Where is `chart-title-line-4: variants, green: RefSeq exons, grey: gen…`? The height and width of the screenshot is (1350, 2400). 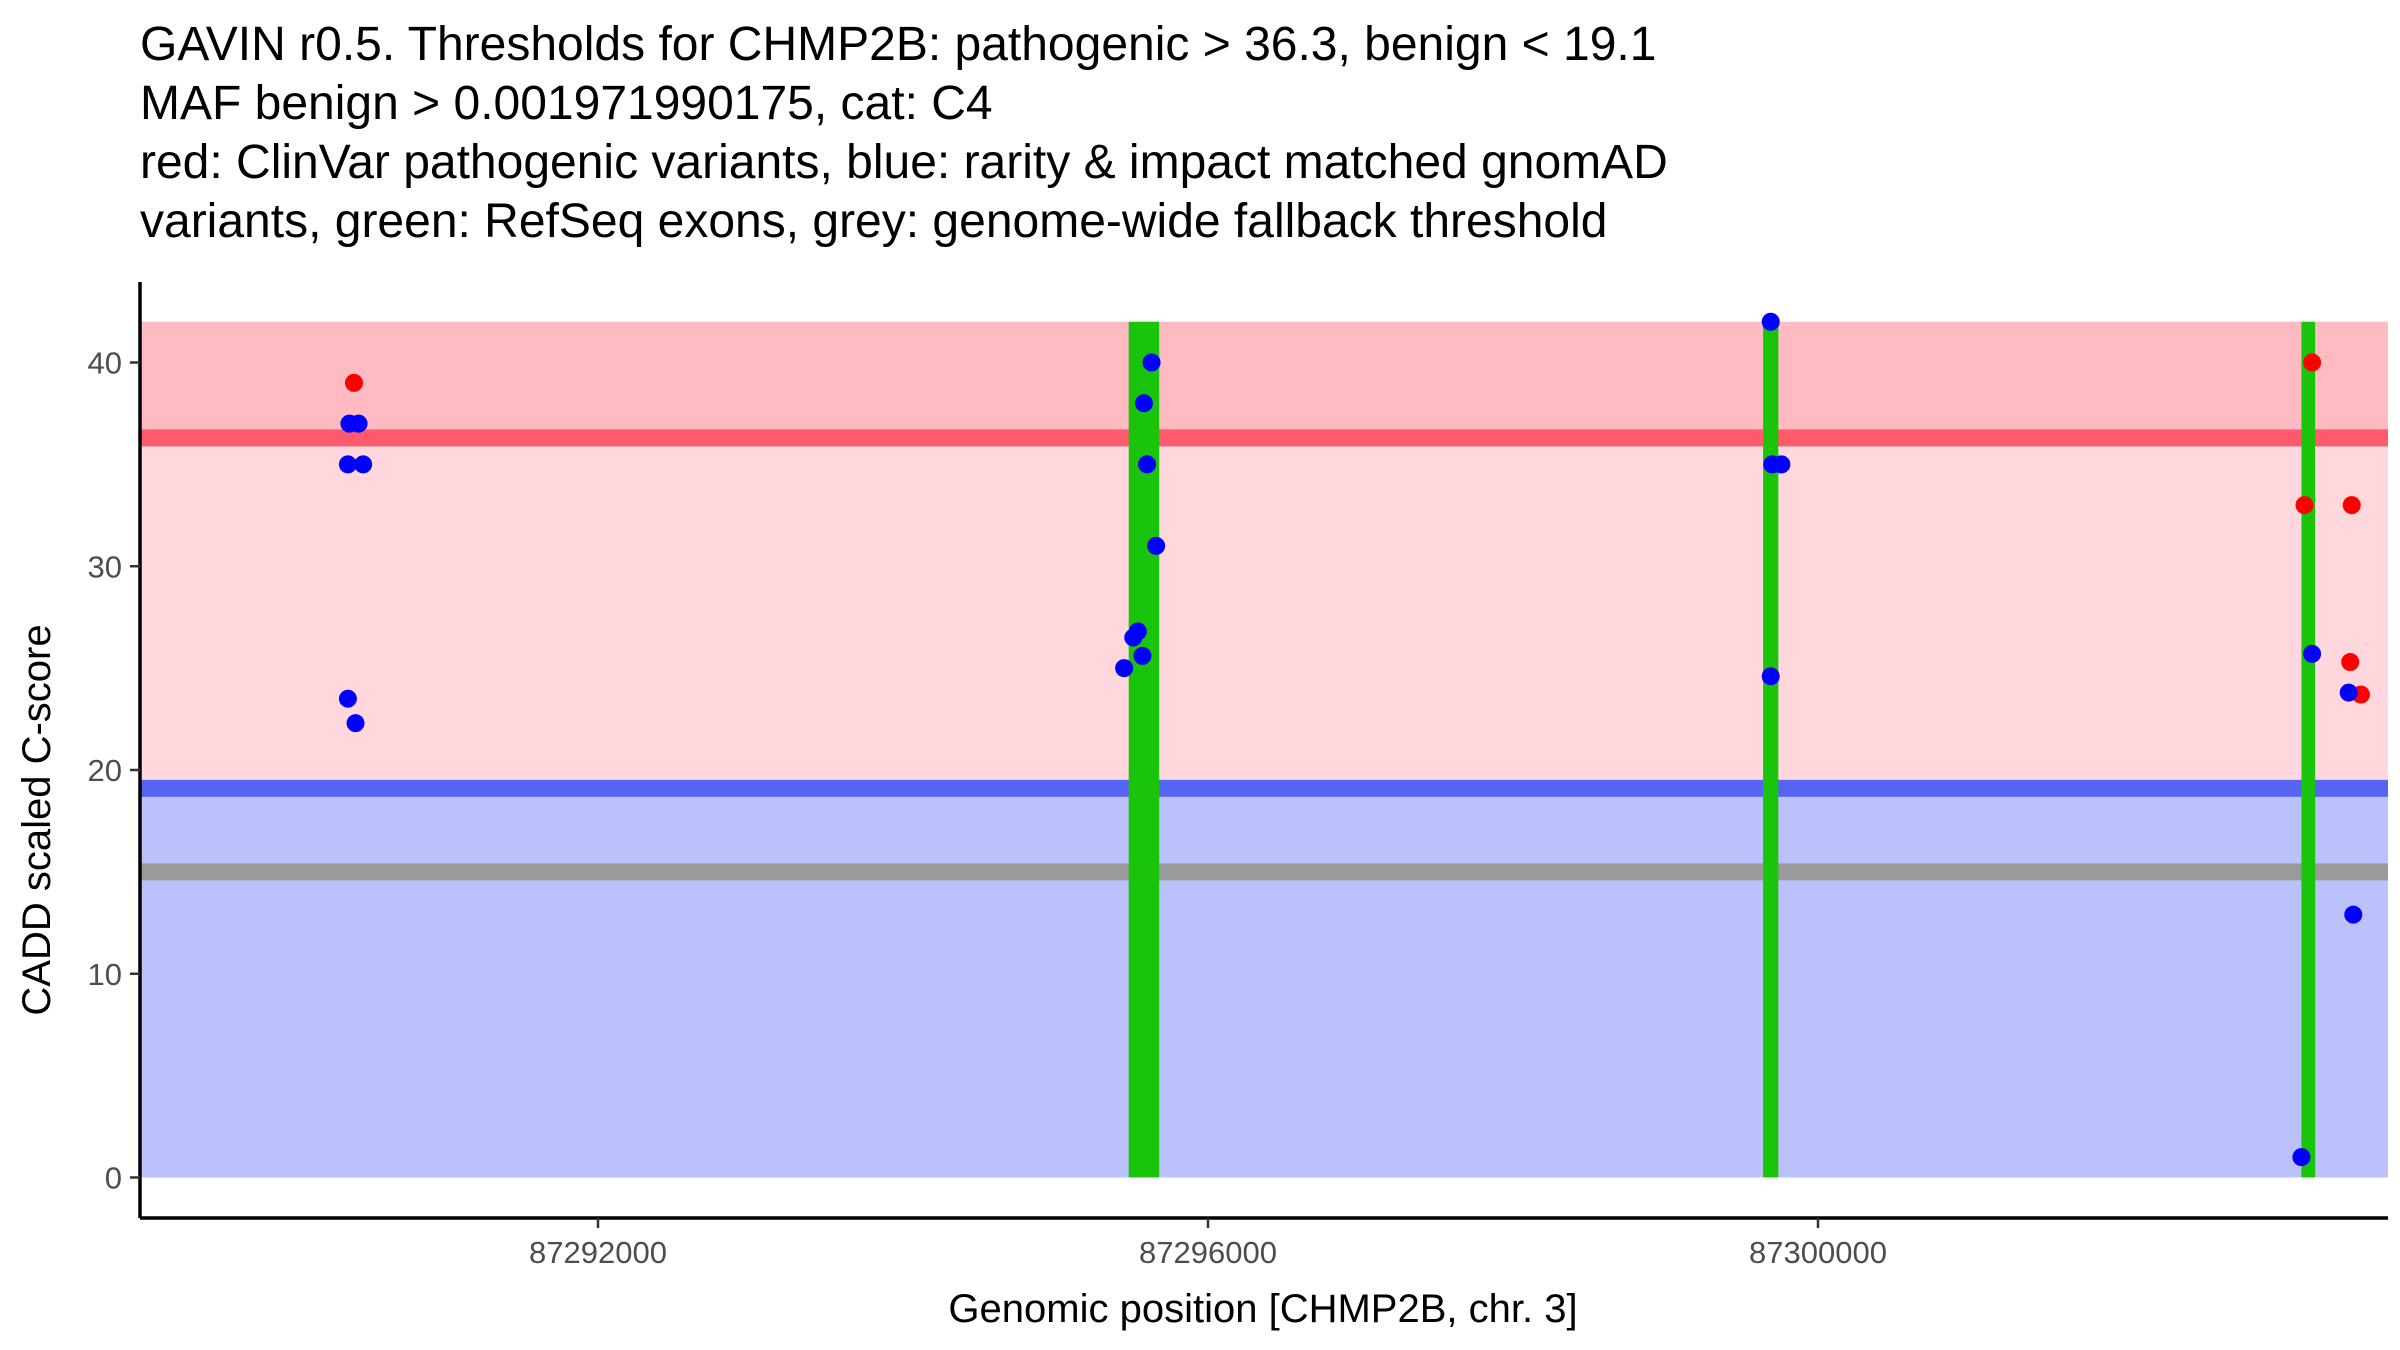 chart-title-line-4: variants, green: RefSeq exons, grey: gen… is located at coordinates (873, 221).